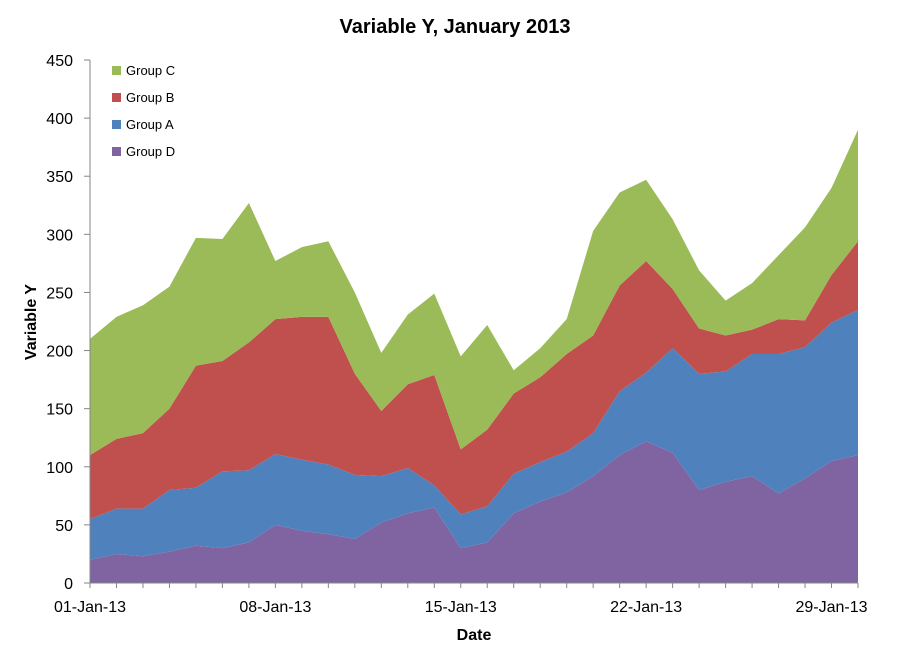 This screenshot has height=661, width=910. I want to click on legend-label-group-b: Group B, so click(150, 97).